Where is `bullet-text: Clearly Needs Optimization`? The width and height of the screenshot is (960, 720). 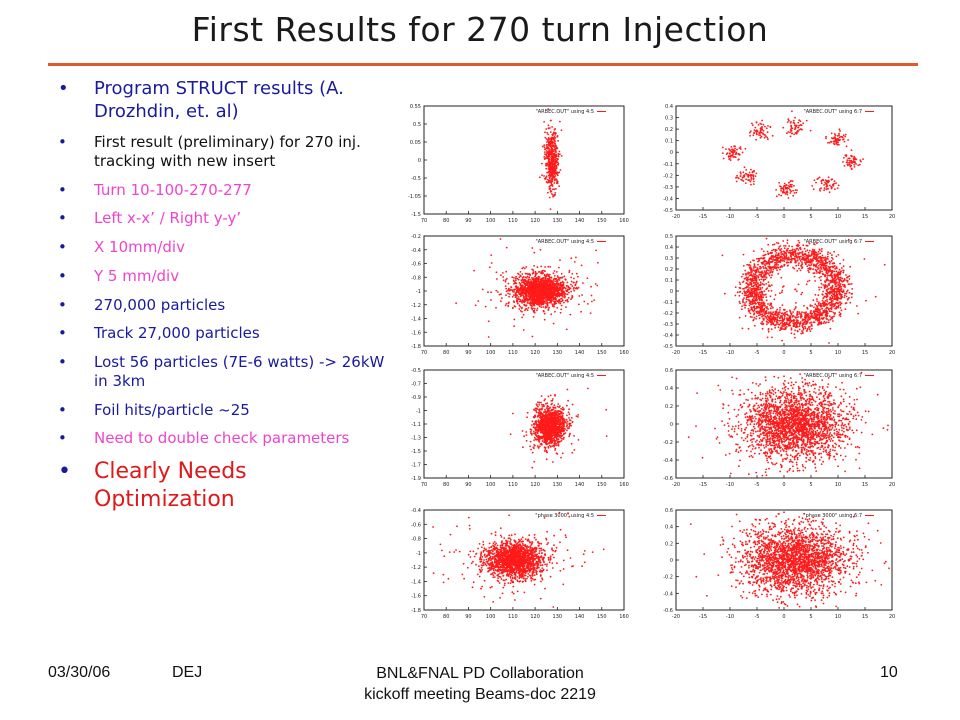
bullet-text: Clearly Needs Optimization is located at coordinates (170, 485).